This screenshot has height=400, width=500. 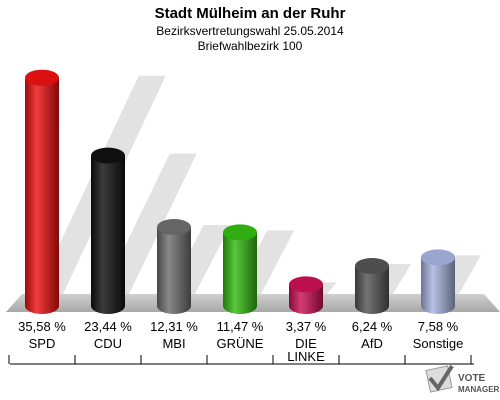 I want to click on value-label: 12,31 %, so click(x=174, y=326).